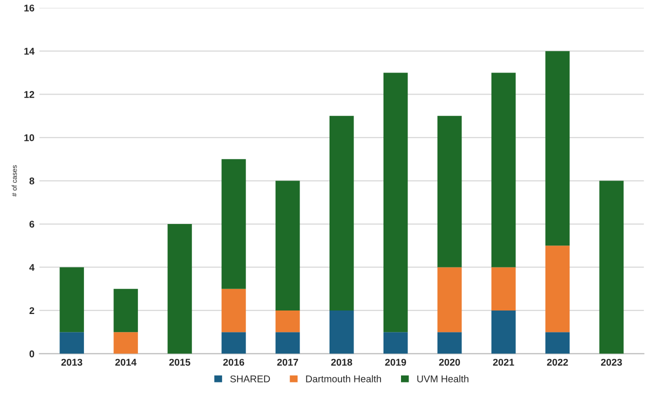 Image resolution: width=657 pixels, height=393 pixels. What do you see at coordinates (233, 362) in the screenshot?
I see `x-tick-label: 2016` at bounding box center [233, 362].